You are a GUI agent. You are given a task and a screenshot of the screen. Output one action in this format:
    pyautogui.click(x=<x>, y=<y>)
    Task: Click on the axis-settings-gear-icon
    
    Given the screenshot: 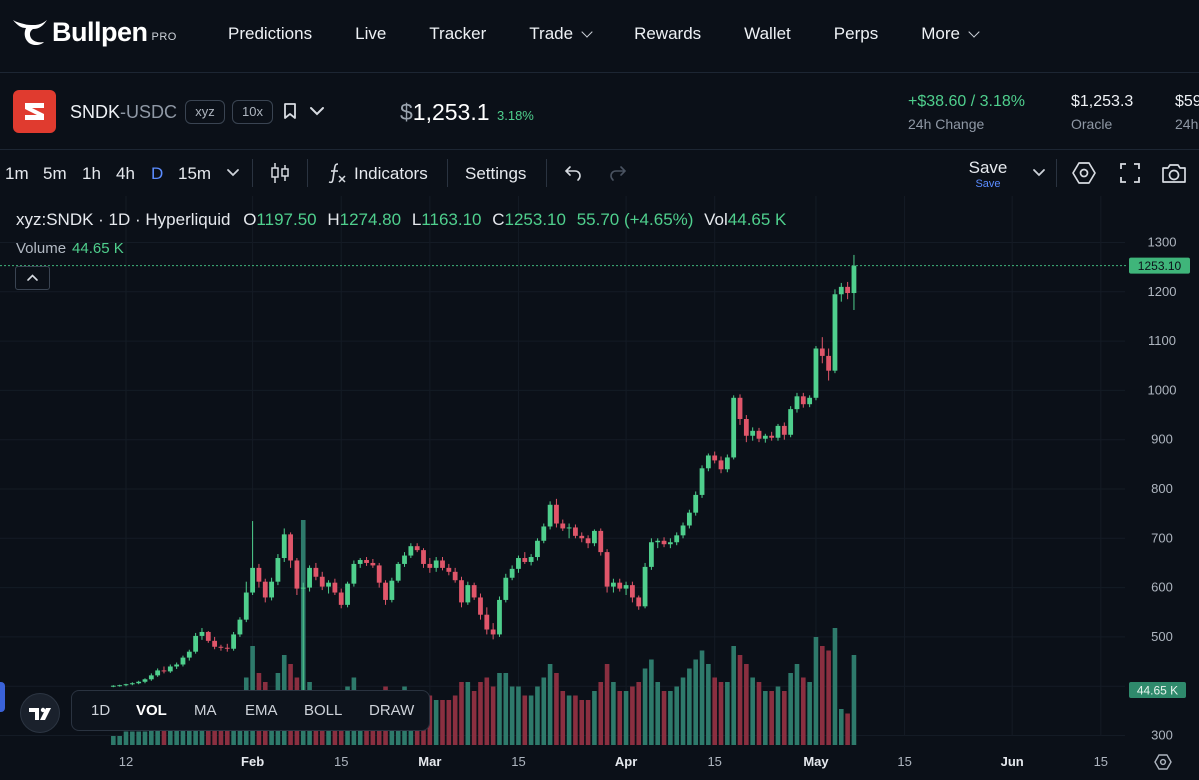 What is the action you would take?
    pyautogui.click(x=1163, y=762)
    